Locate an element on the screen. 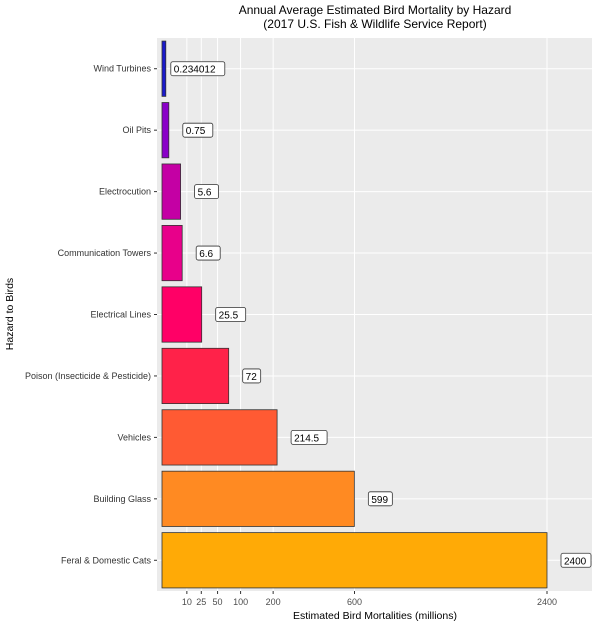  x-tick-label: 2400 is located at coordinates (547, 602).